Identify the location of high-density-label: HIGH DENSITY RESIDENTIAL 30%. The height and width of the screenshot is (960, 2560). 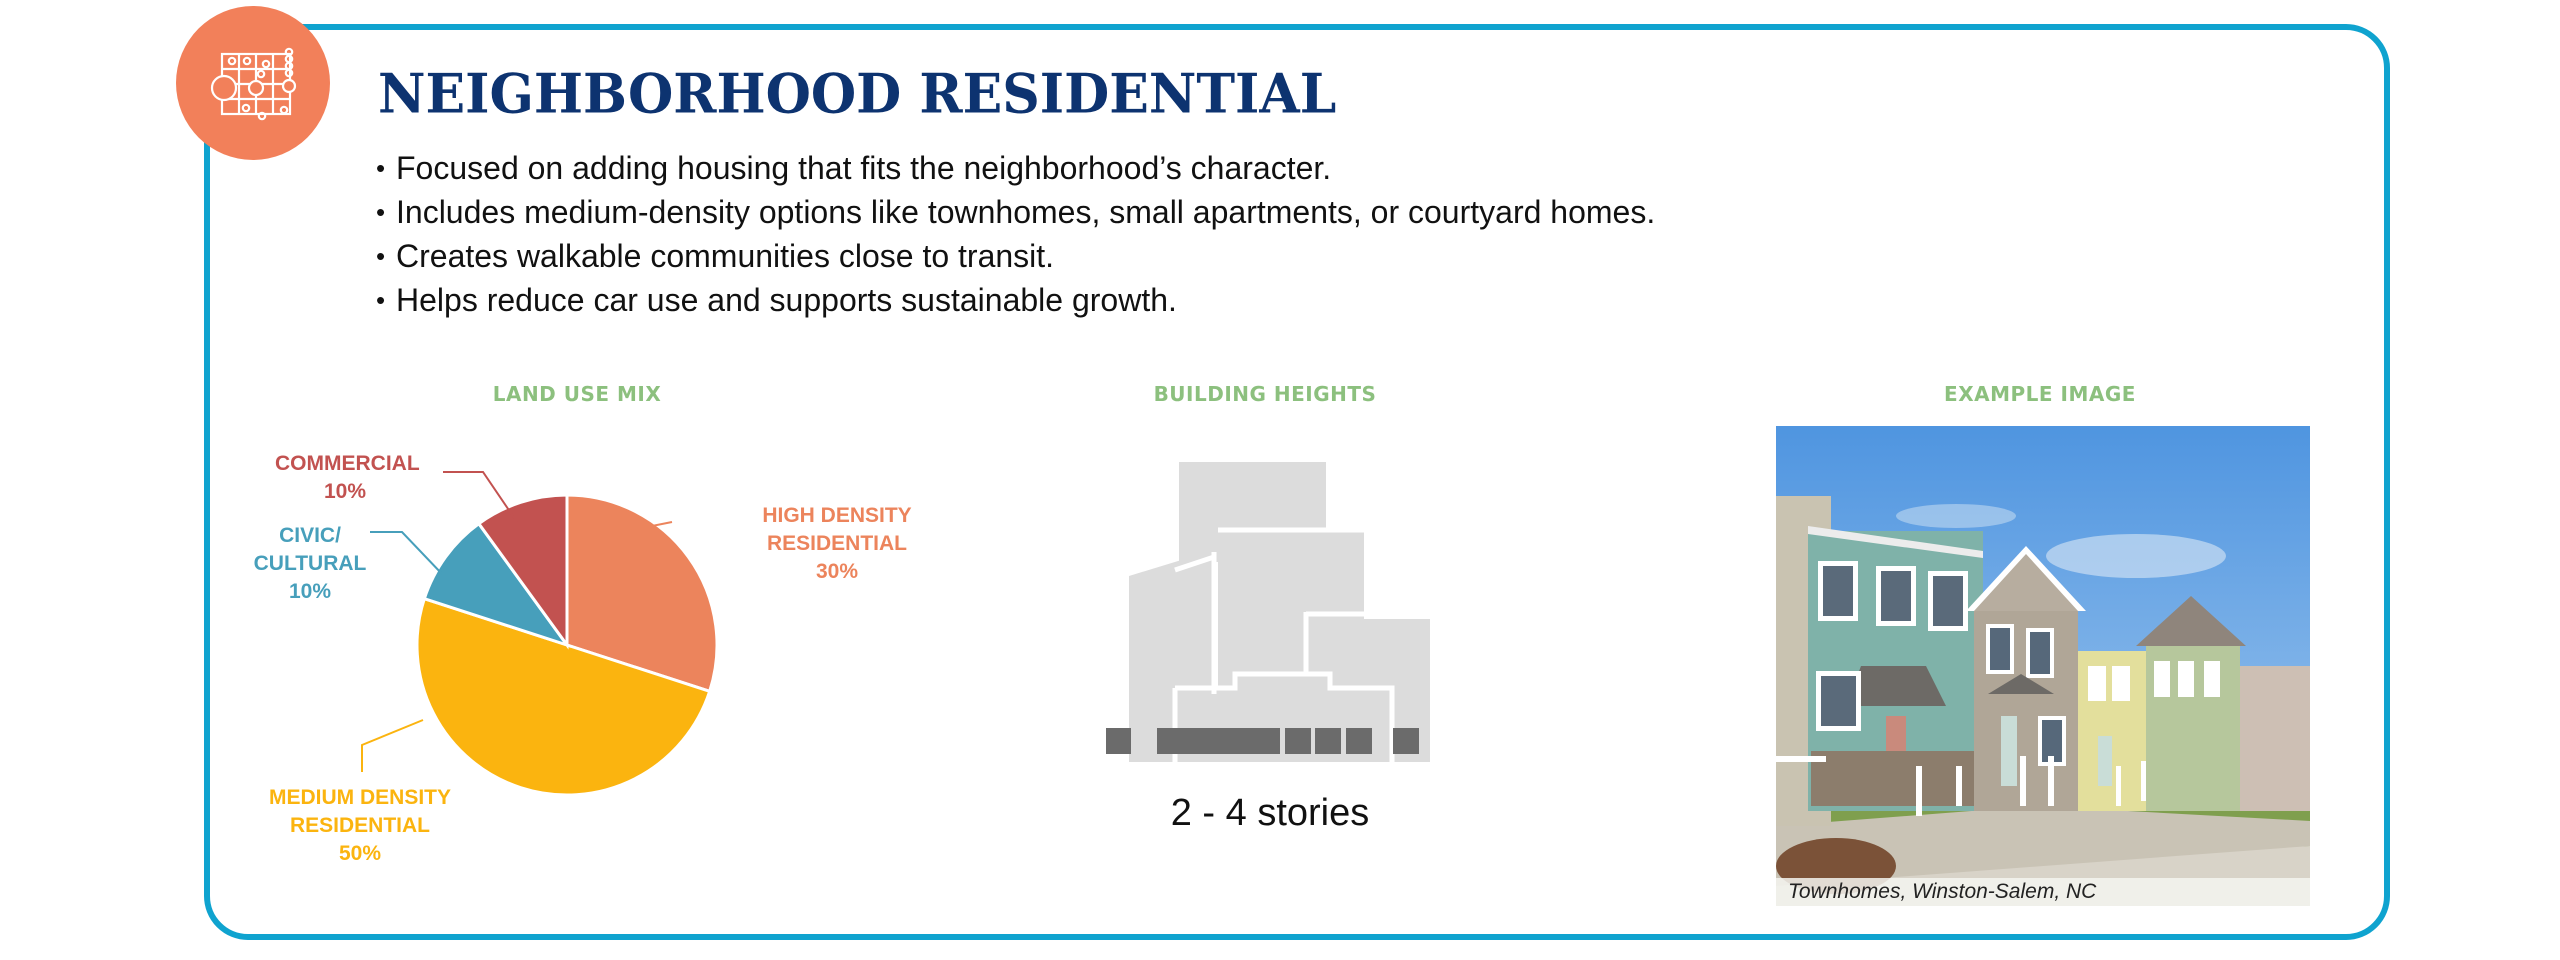
(837, 543).